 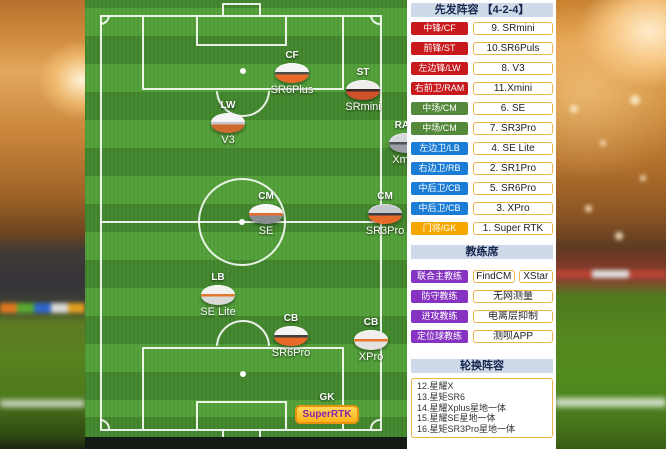 I want to click on pitch-corner-arc-top-right, so click(x=375, y=20).